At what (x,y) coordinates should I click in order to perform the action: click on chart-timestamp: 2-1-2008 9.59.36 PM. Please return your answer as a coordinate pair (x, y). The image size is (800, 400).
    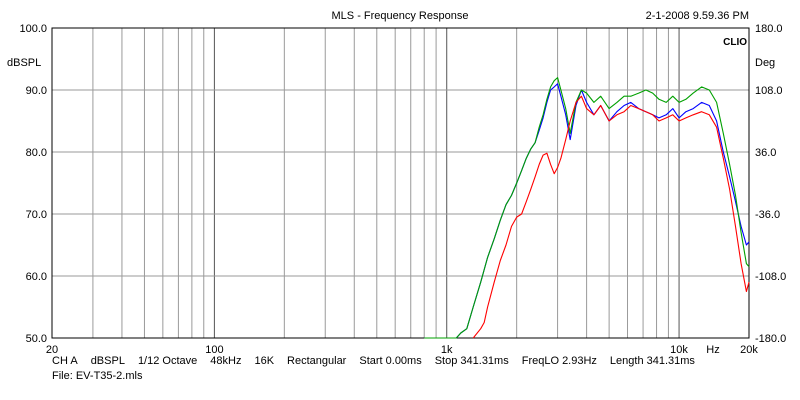
    Looking at the image, I should click on (697, 16).